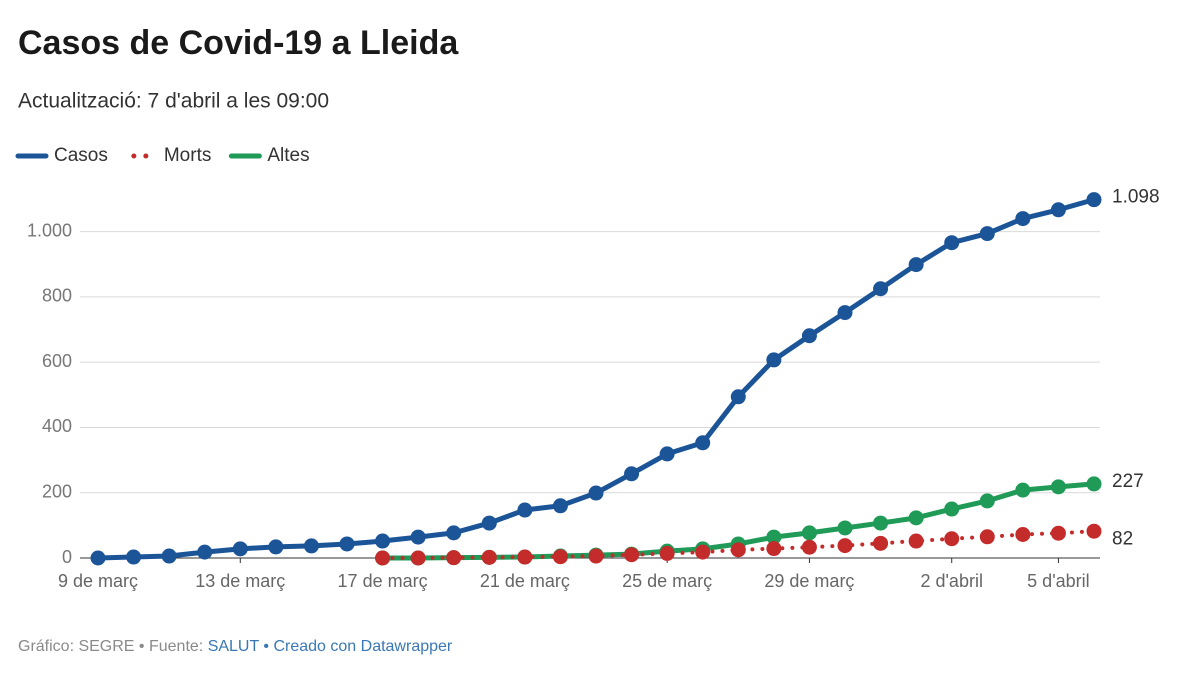 The height and width of the screenshot is (675, 1200). What do you see at coordinates (57, 426) in the screenshot?
I see `y-tick-label: 400` at bounding box center [57, 426].